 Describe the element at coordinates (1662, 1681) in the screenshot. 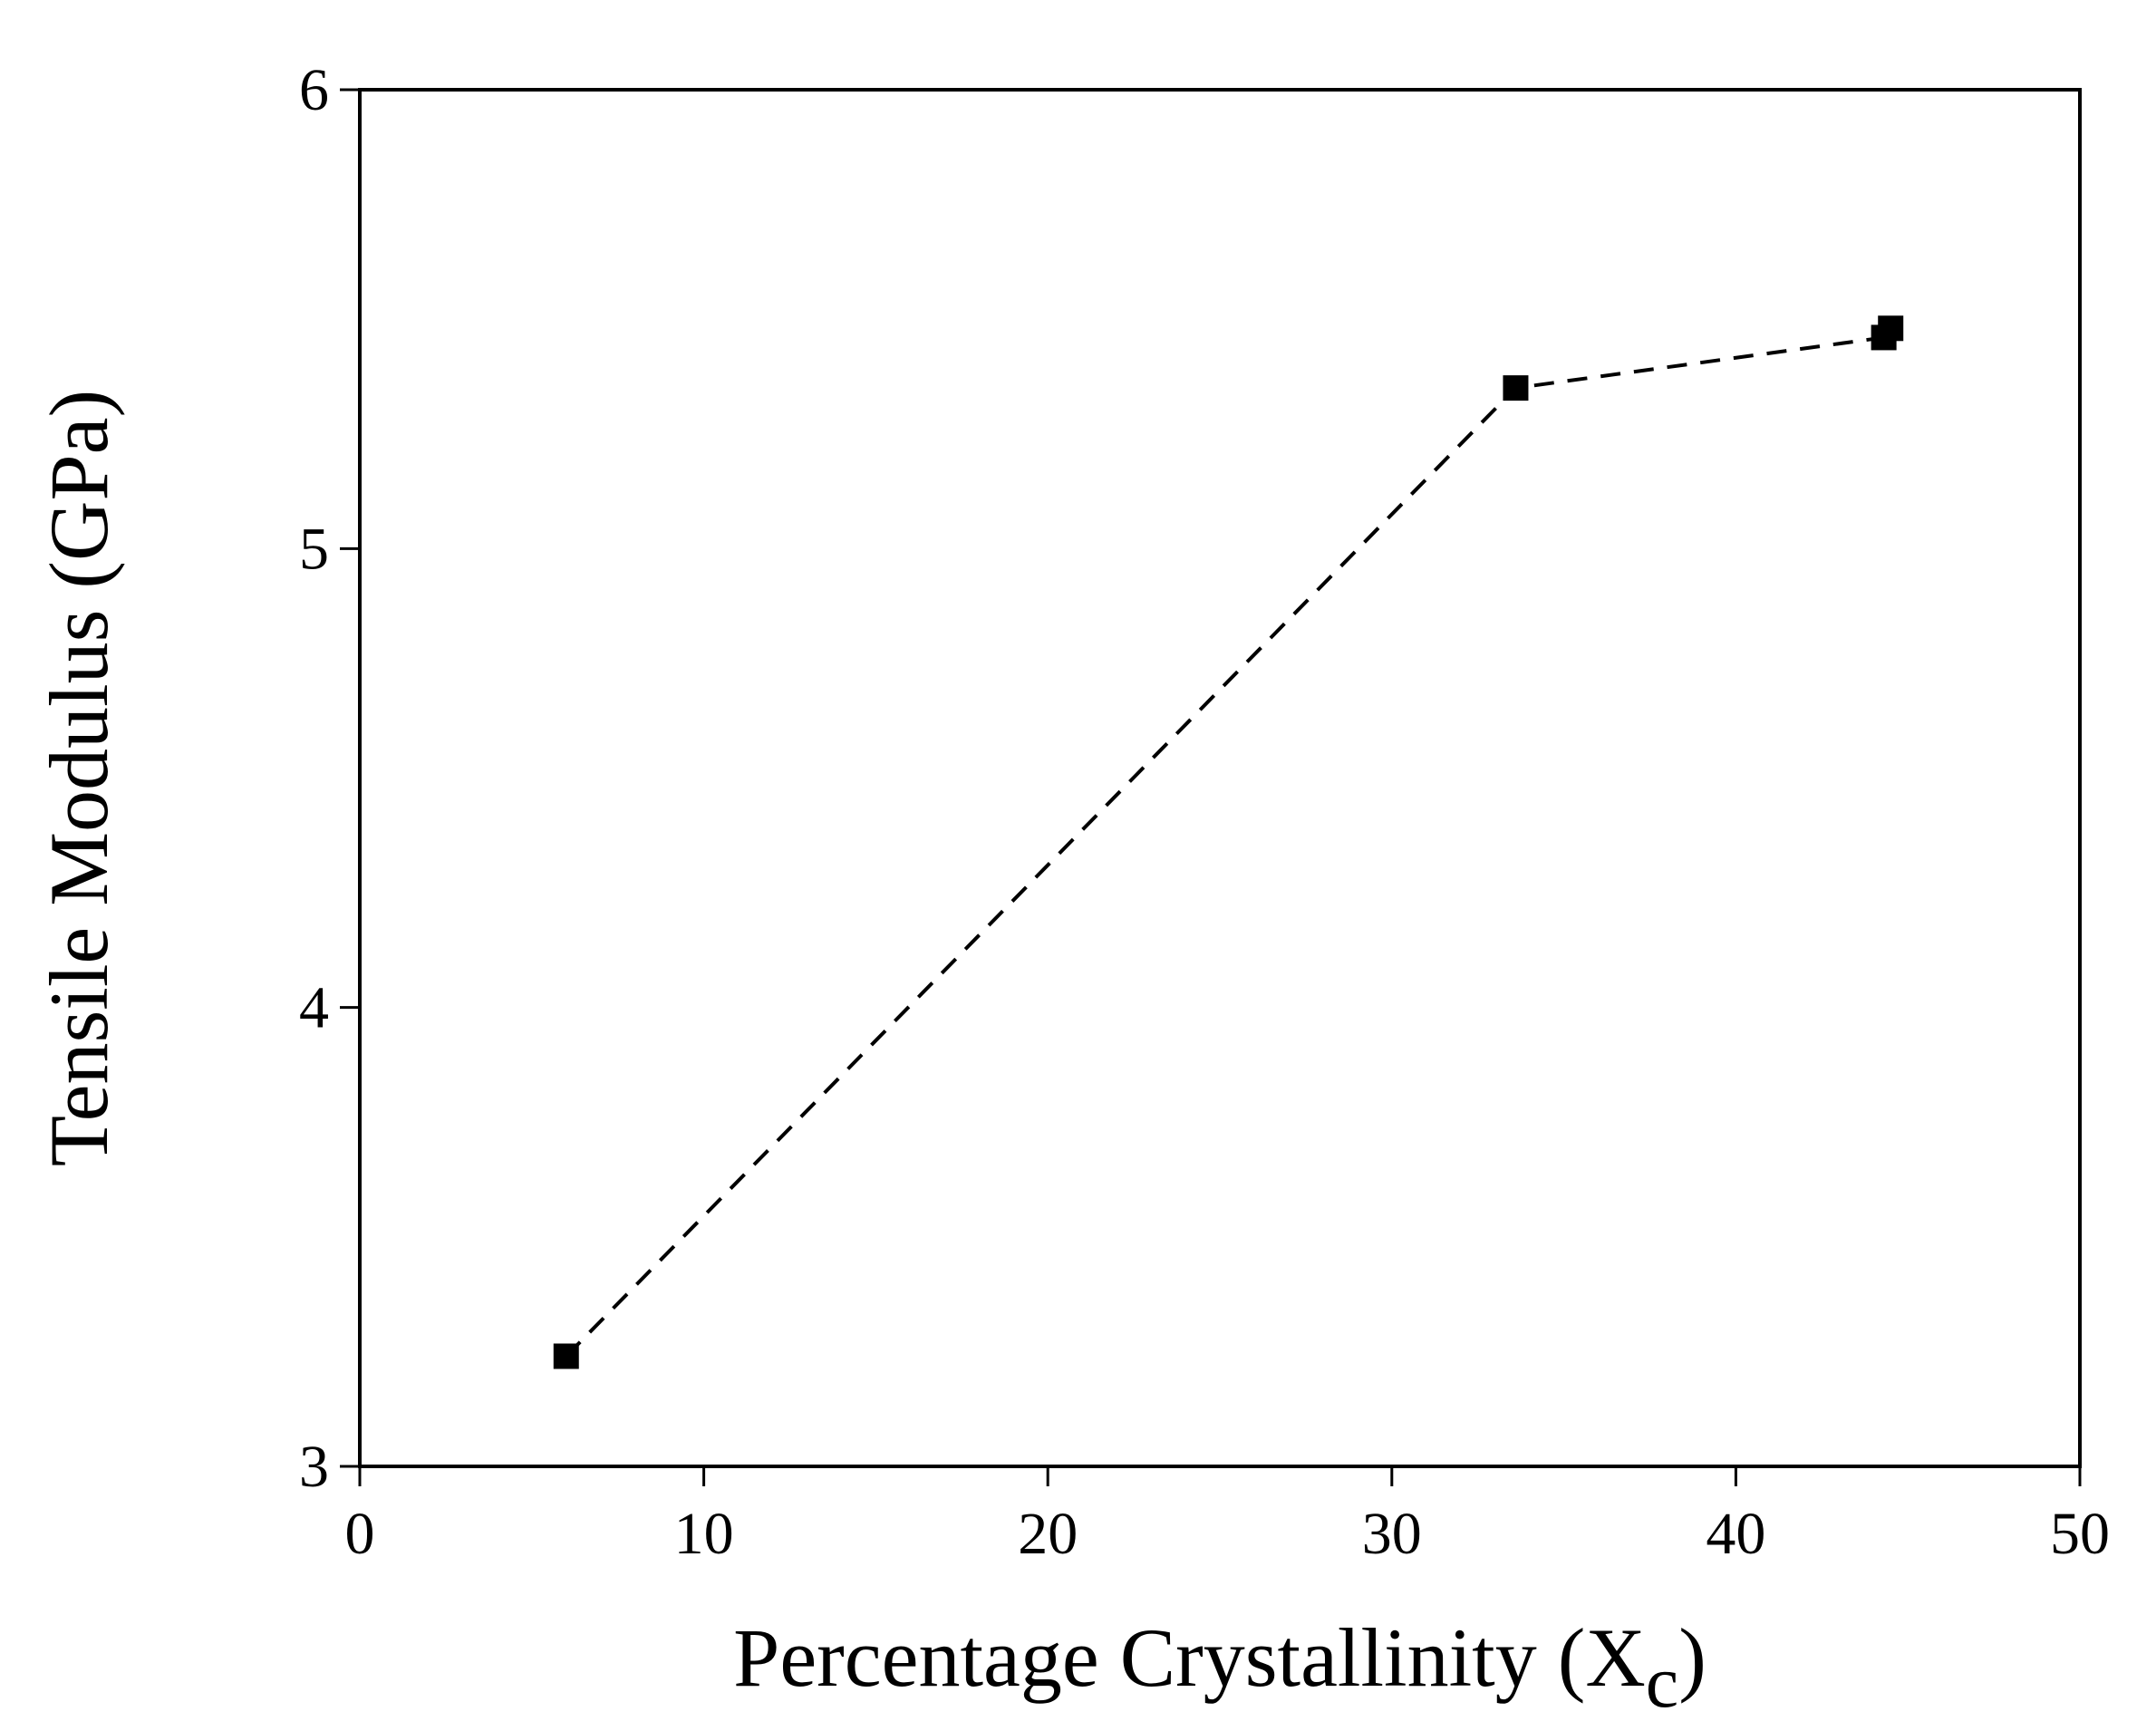

I see `x-axis-title-subscript: c` at that location.